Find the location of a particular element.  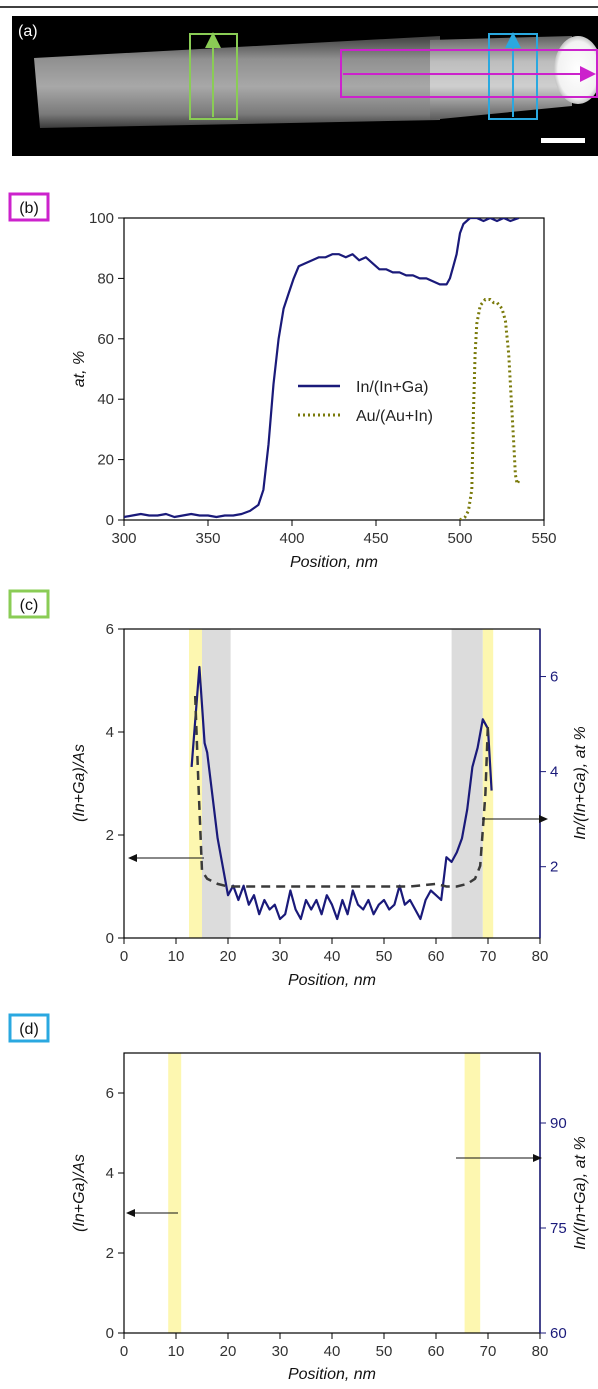

plot-d-series is located at coordinates (324, 1188).